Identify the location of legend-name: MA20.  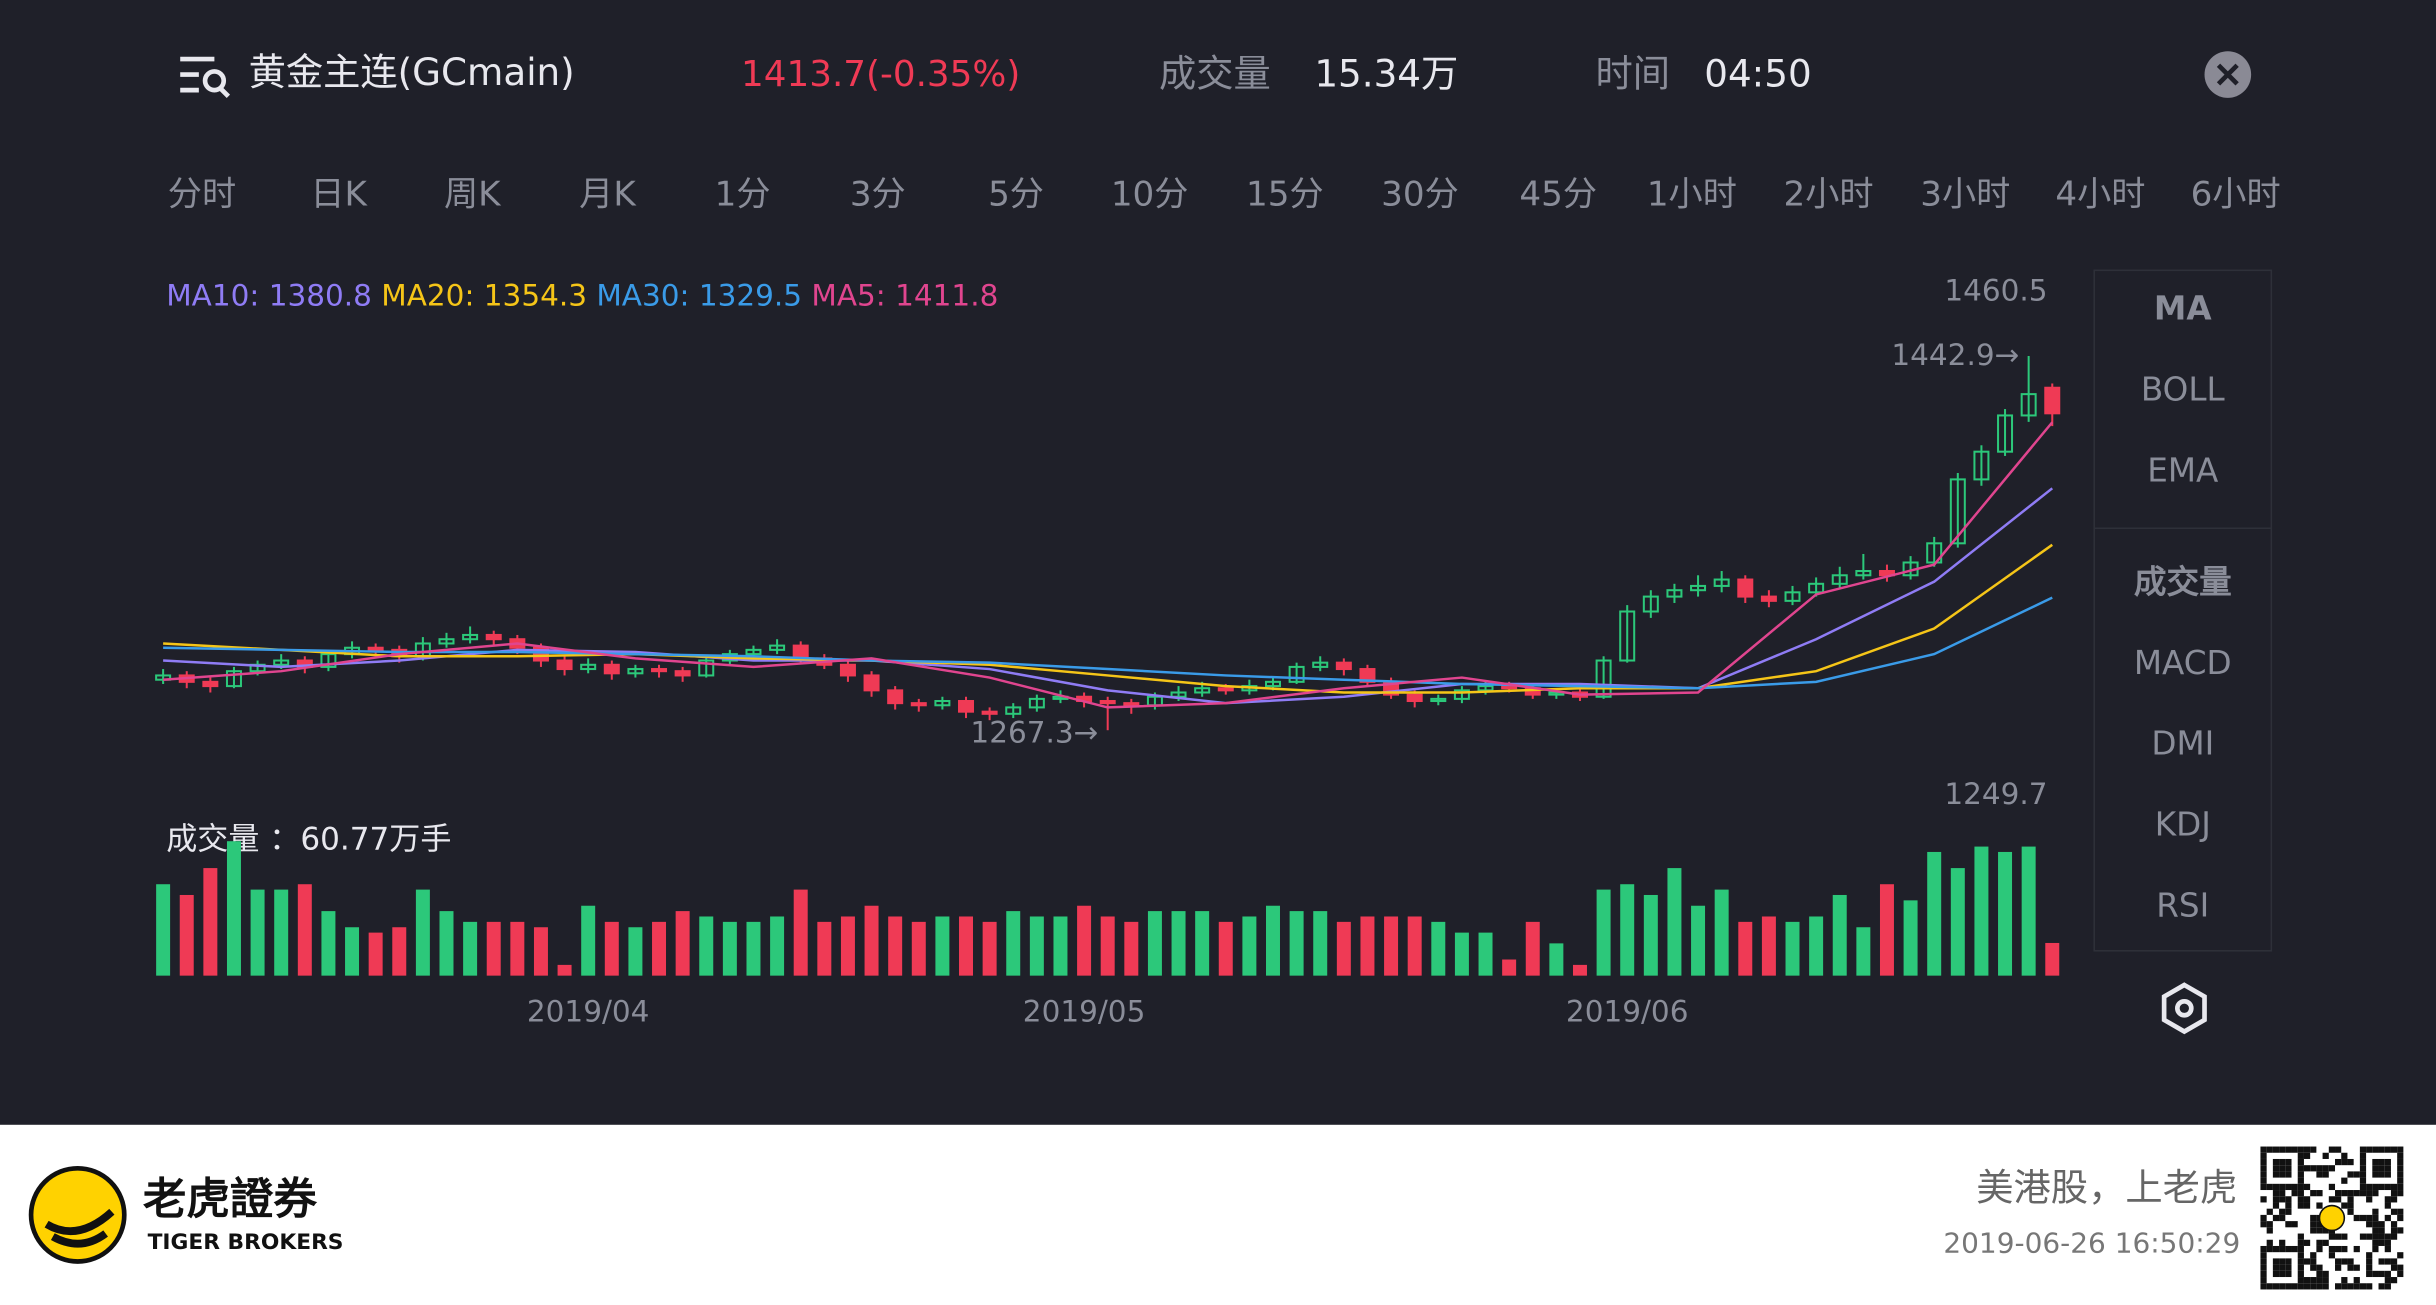
(422, 295).